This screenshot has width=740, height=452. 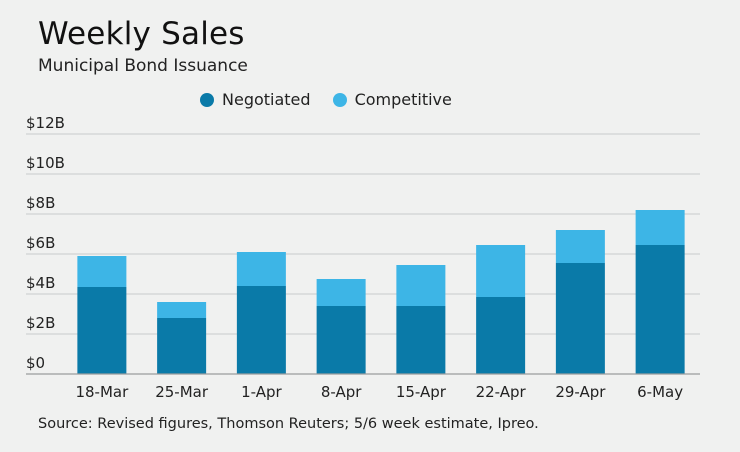 What do you see at coordinates (261, 392) in the screenshot?
I see `x-tick-label: 1-Apr` at bounding box center [261, 392].